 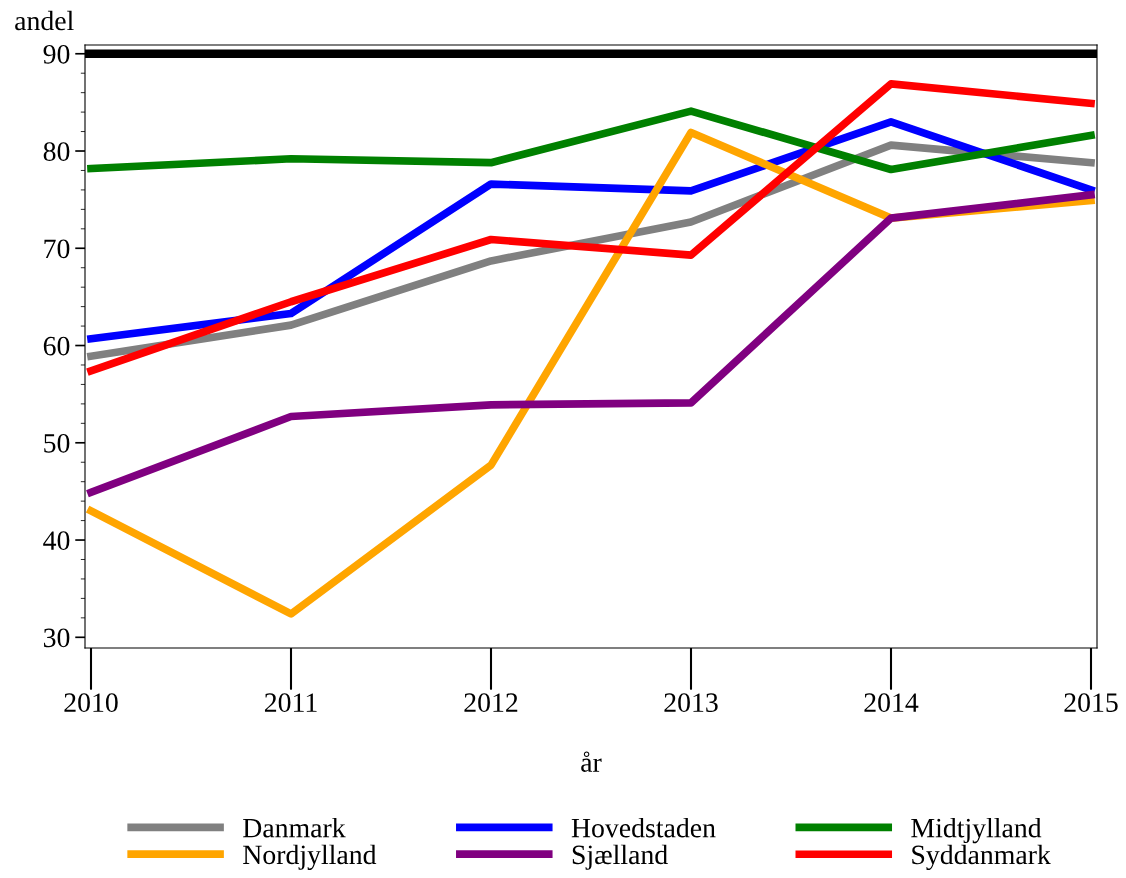 What do you see at coordinates (56, 638) in the screenshot?
I see `y-tick-label: 30` at bounding box center [56, 638].